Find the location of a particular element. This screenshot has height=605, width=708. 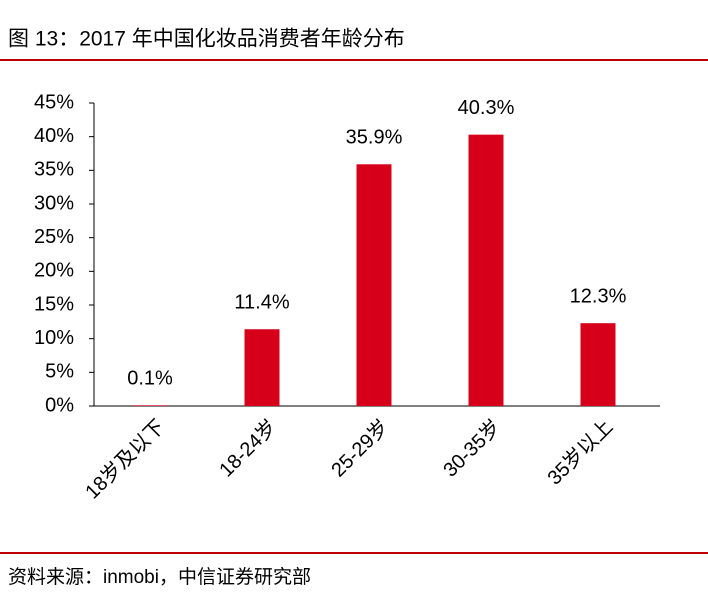

y-tick-label: 30% is located at coordinates (54, 203).